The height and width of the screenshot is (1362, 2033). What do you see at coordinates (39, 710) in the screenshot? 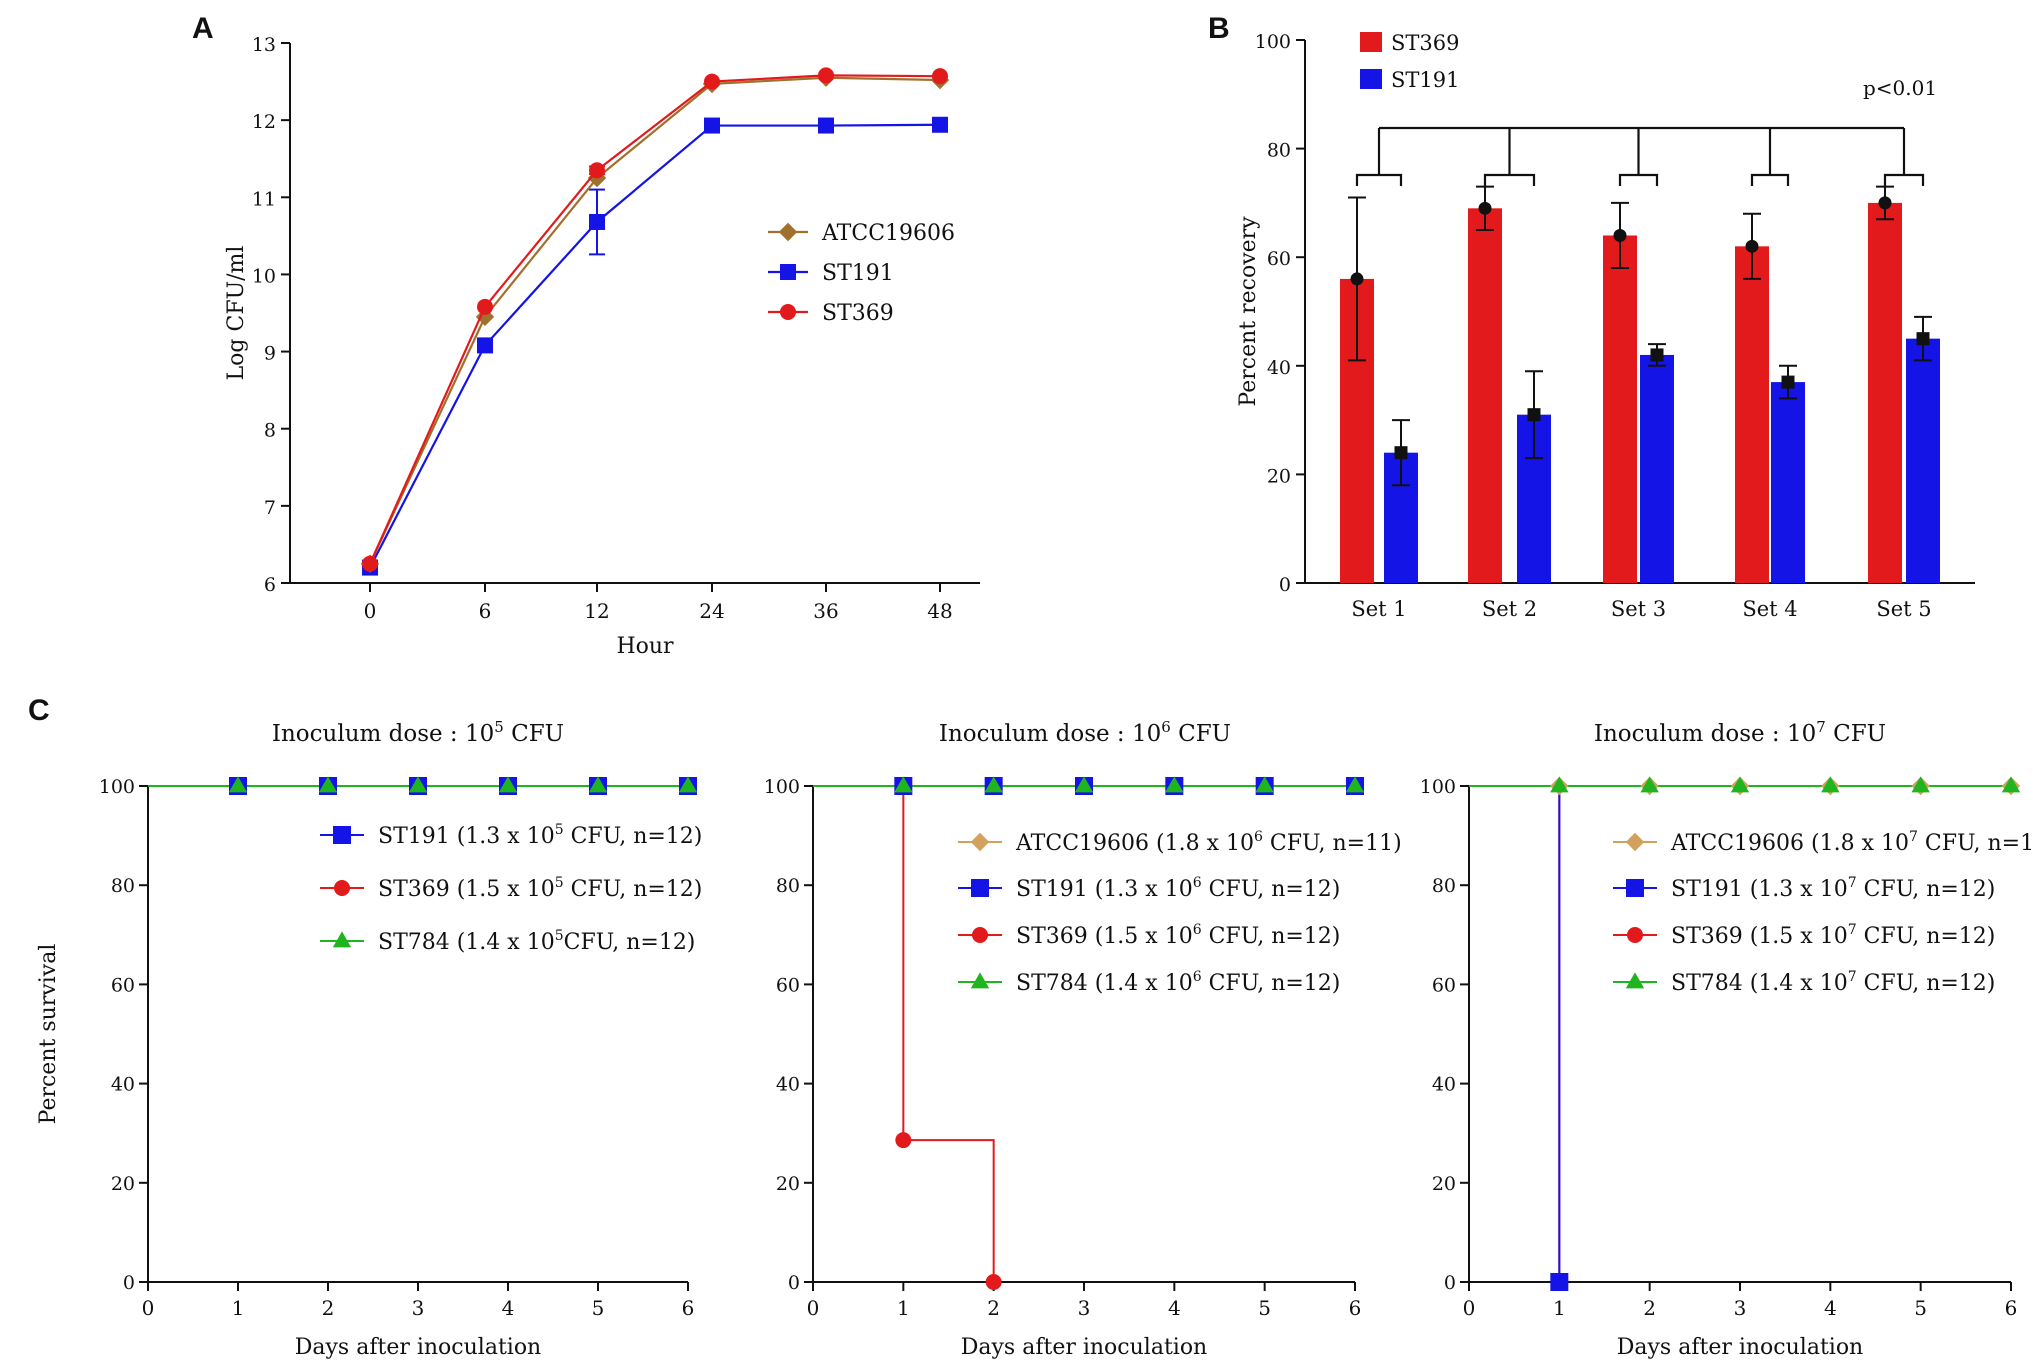
I see `panel-label-c: C` at bounding box center [39, 710].